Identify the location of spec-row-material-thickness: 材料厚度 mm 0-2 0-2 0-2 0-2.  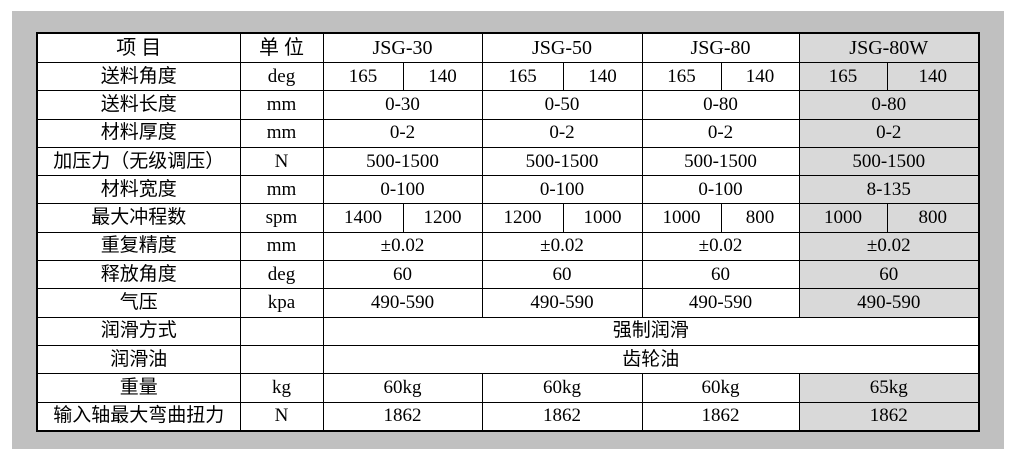
(508, 133).